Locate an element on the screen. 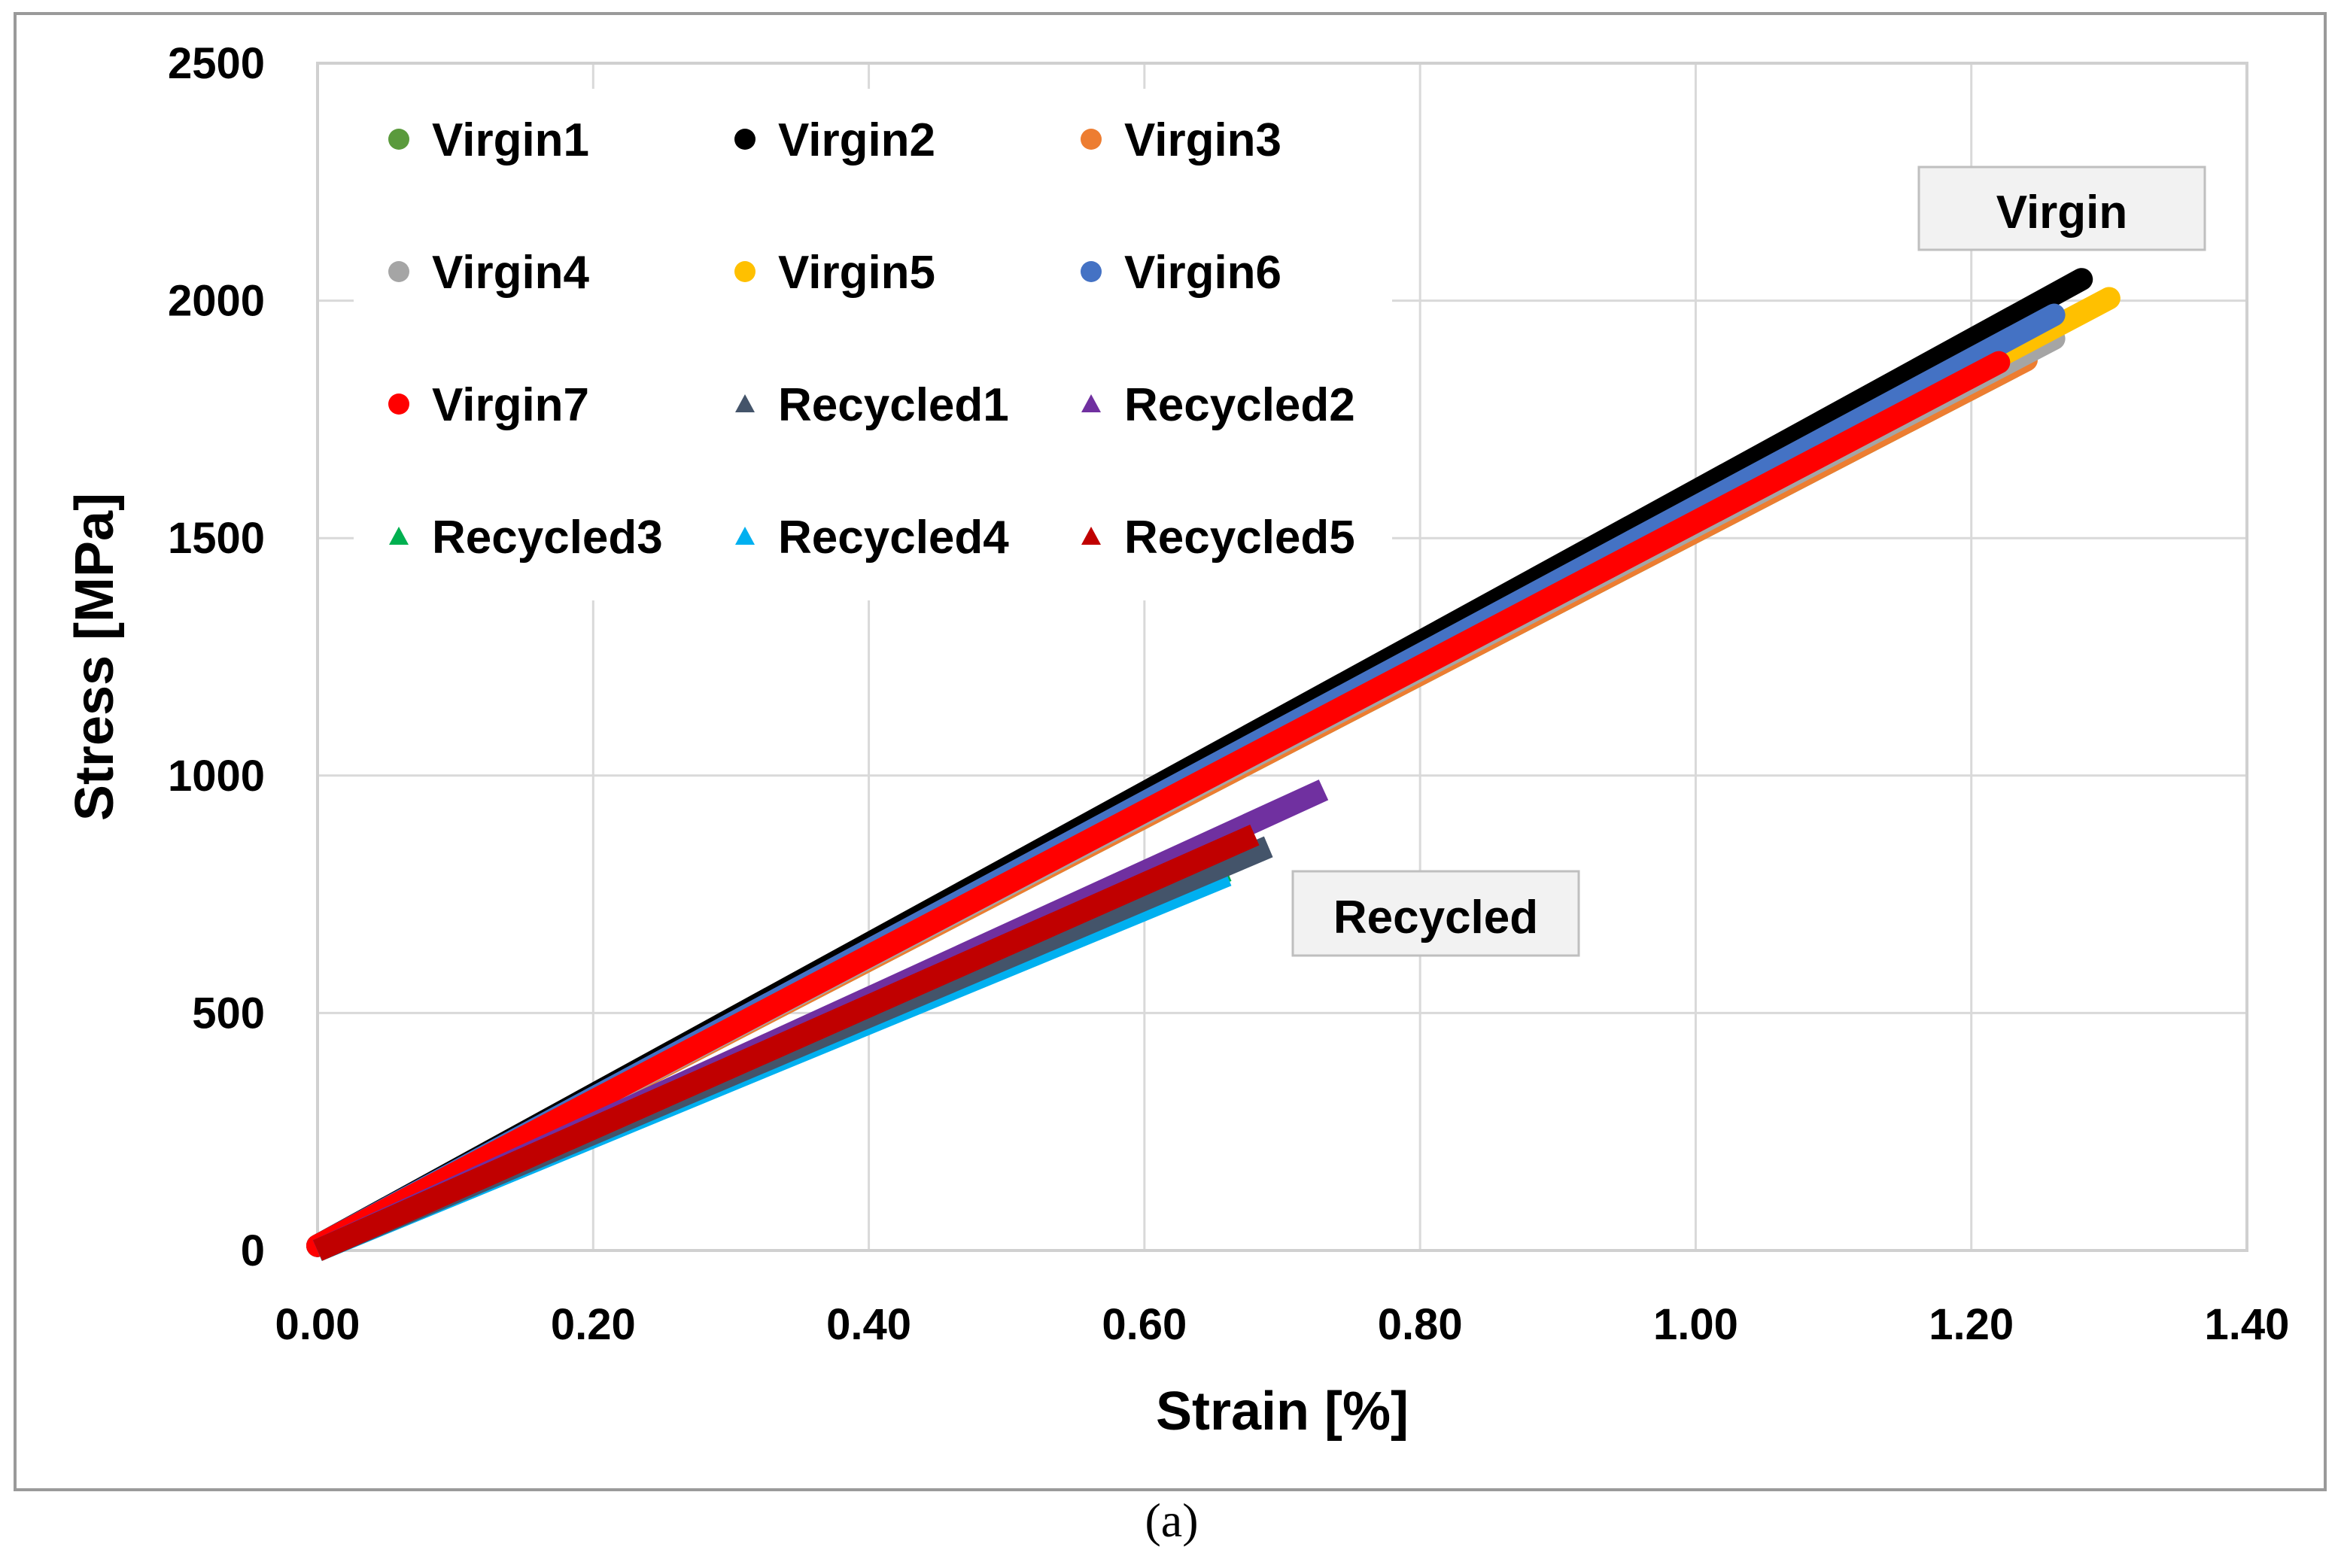 The width and height of the screenshot is (2341, 1568). legend-background is located at coordinates (873, 344).